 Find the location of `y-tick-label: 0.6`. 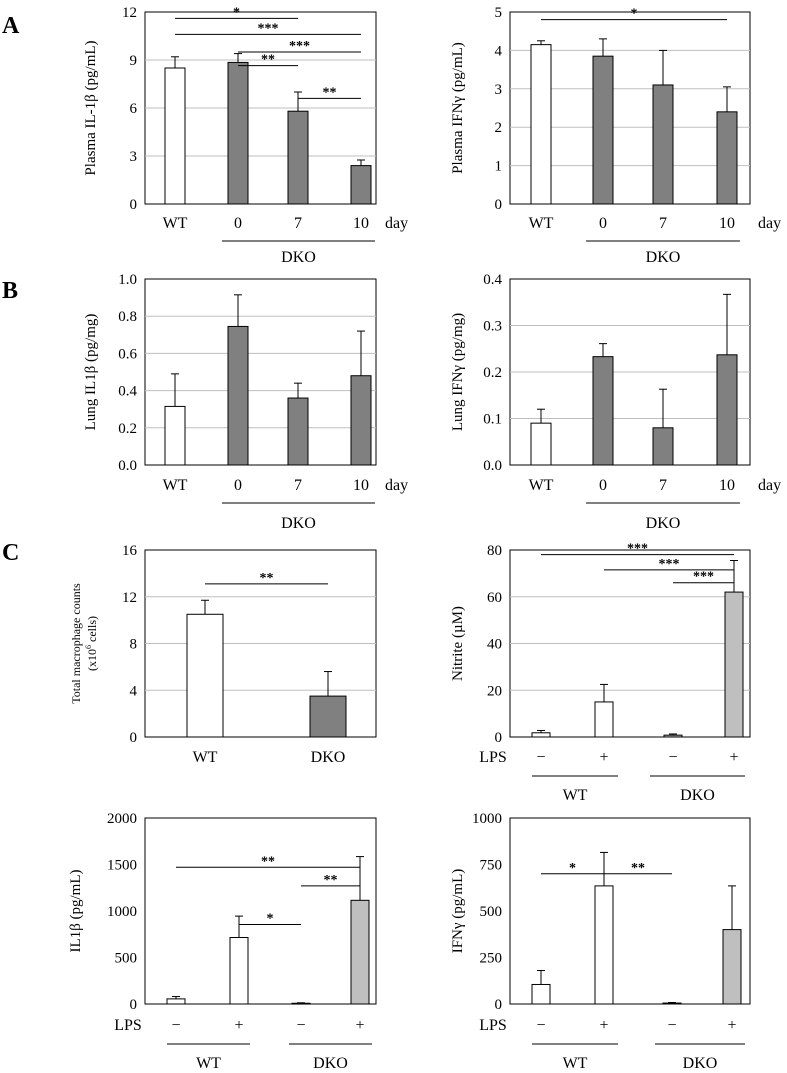

y-tick-label: 0.6 is located at coordinates (127, 354).